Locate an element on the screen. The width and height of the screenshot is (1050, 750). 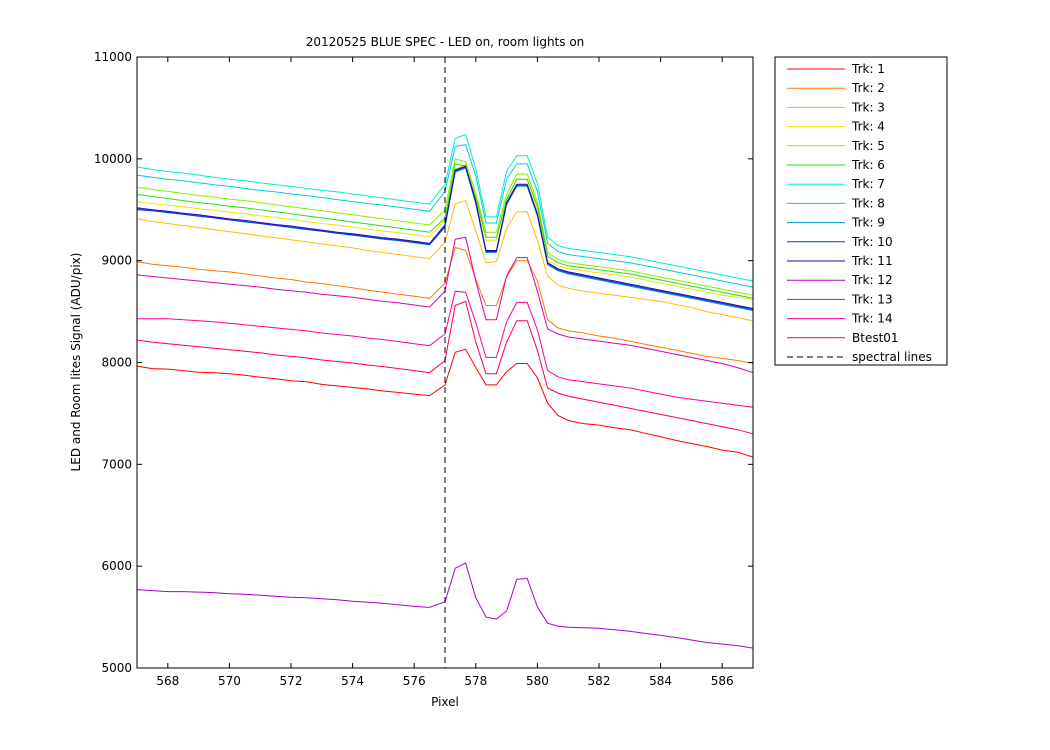
y-tick-label: 11000 is located at coordinates (113, 57).